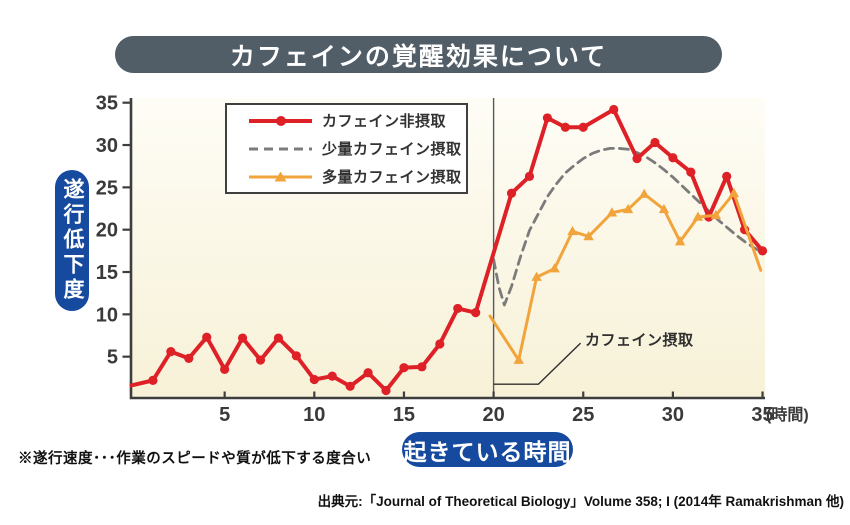  What do you see at coordinates (280, 177) in the screenshot?
I see `orange-line-triangle-marker-icon` at bounding box center [280, 177].